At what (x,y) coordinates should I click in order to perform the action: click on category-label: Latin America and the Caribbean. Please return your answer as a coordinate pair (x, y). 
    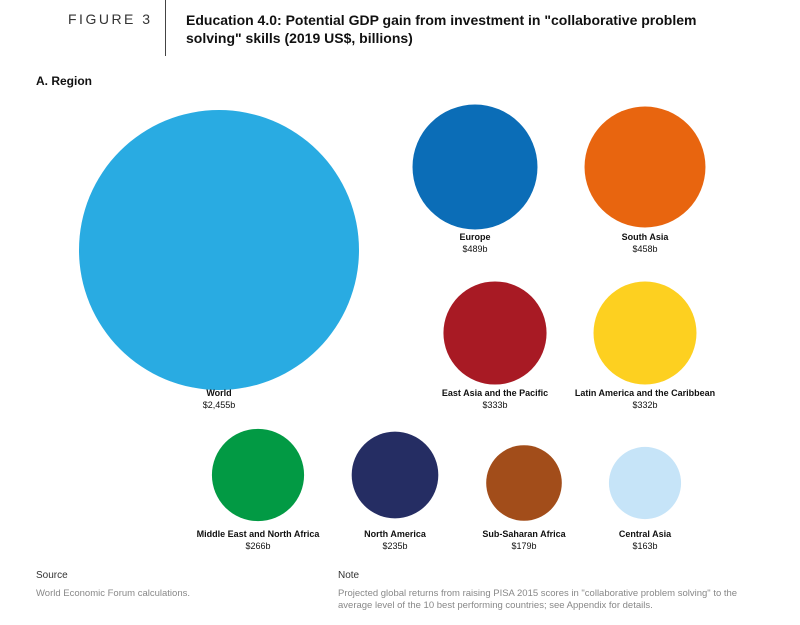
    Looking at the image, I should click on (645, 393).